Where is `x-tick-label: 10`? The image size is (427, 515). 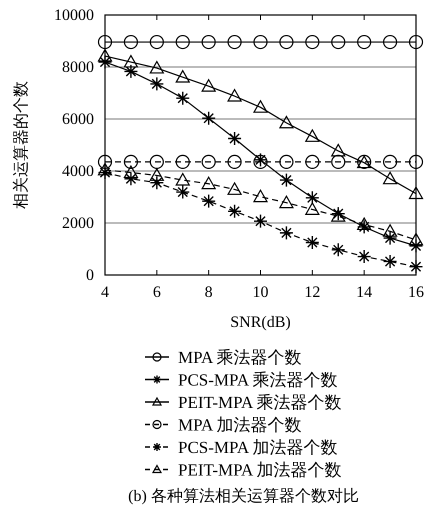
x-tick-label: 10 is located at coordinates (260, 292).